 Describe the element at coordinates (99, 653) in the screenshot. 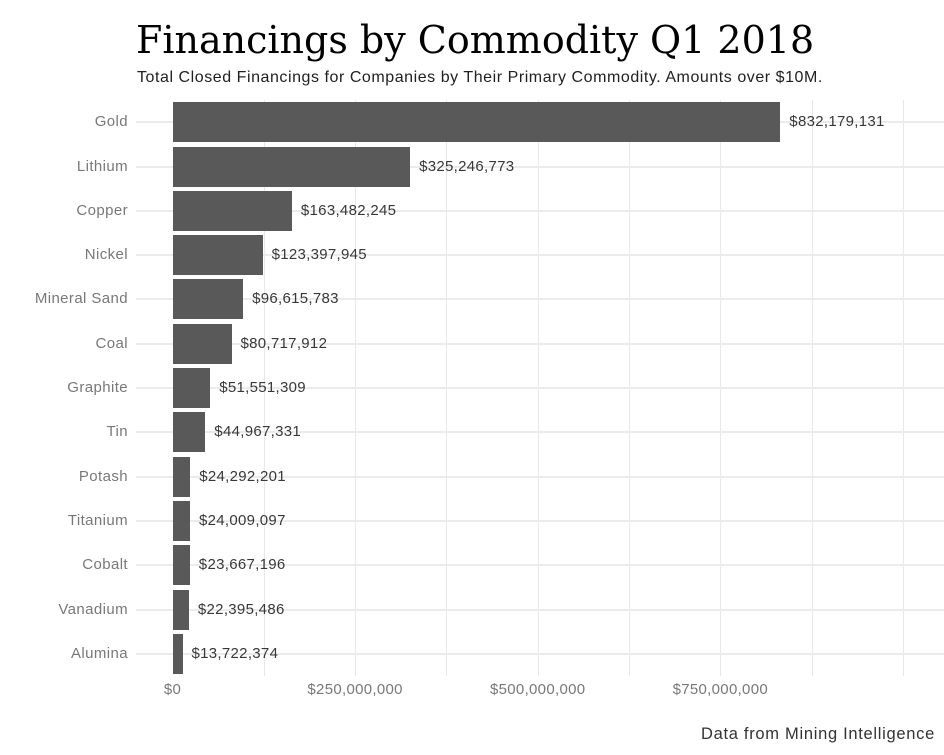

I see `category-label: Alumina` at that location.